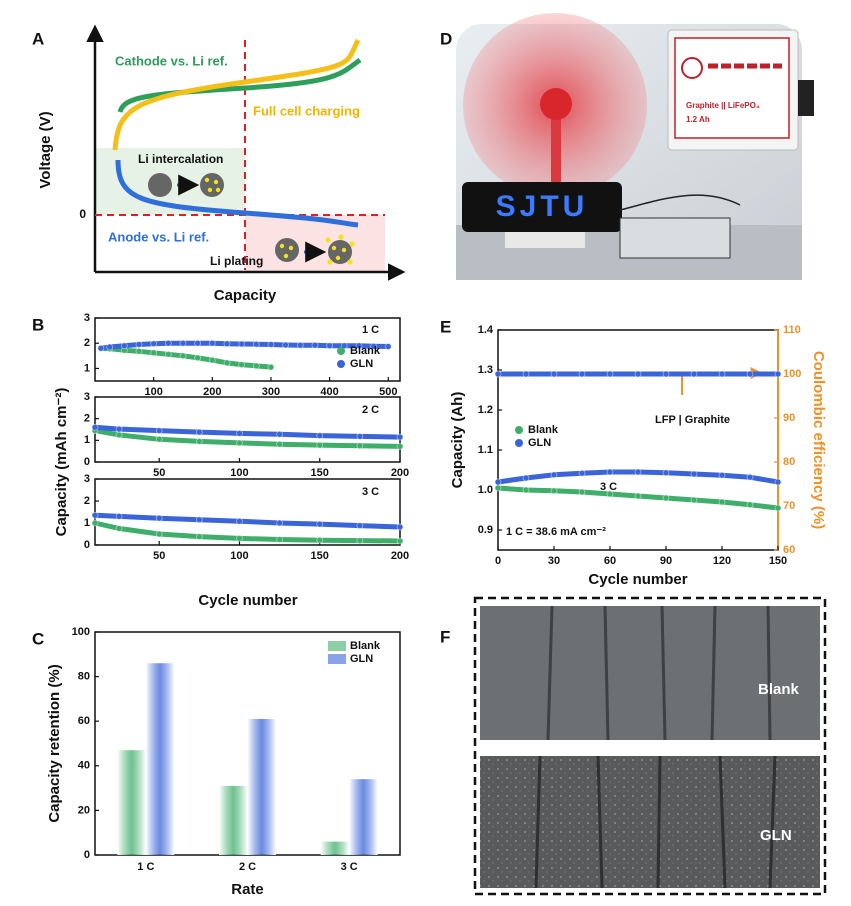 The image size is (851, 906). Describe the element at coordinates (236, 261) in the screenshot. I see `region-label: Li plating` at that location.